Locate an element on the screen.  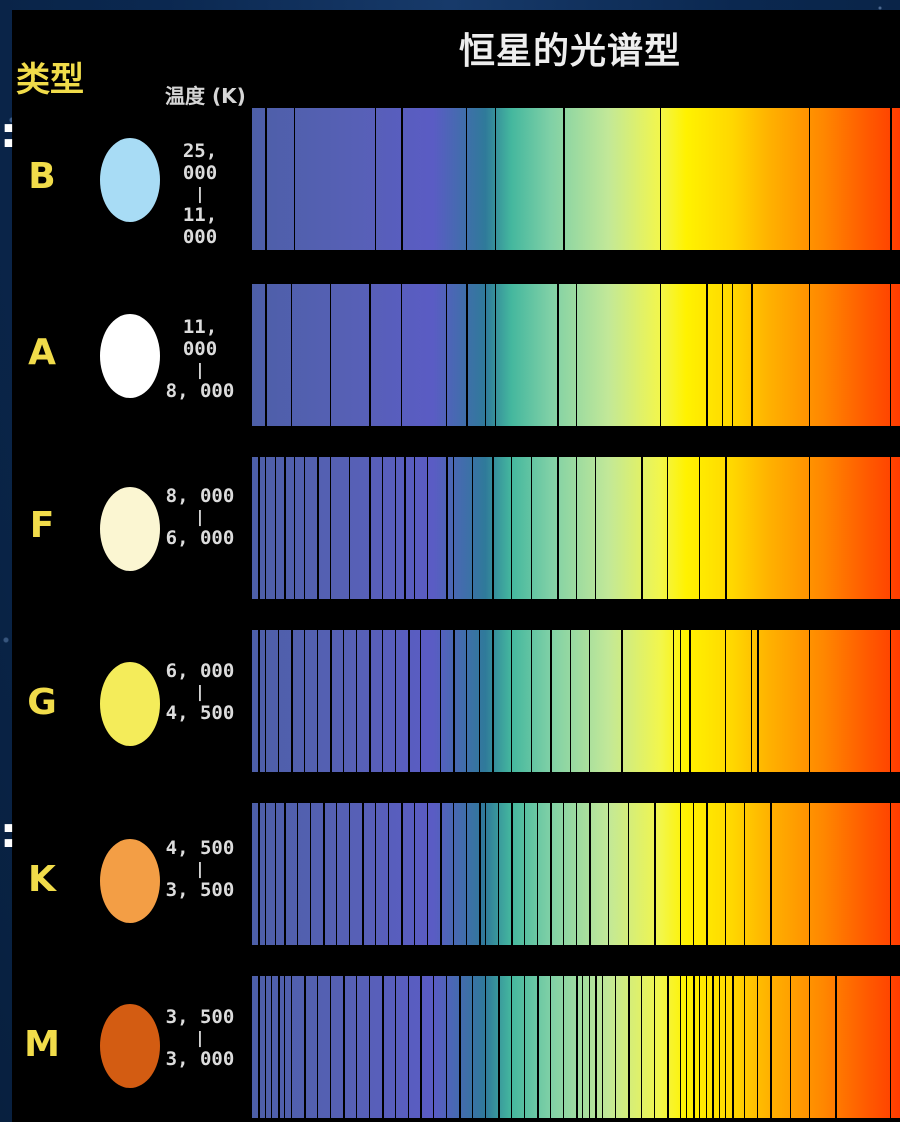
temperature-low: 8, 000 is located at coordinates (200, 391).